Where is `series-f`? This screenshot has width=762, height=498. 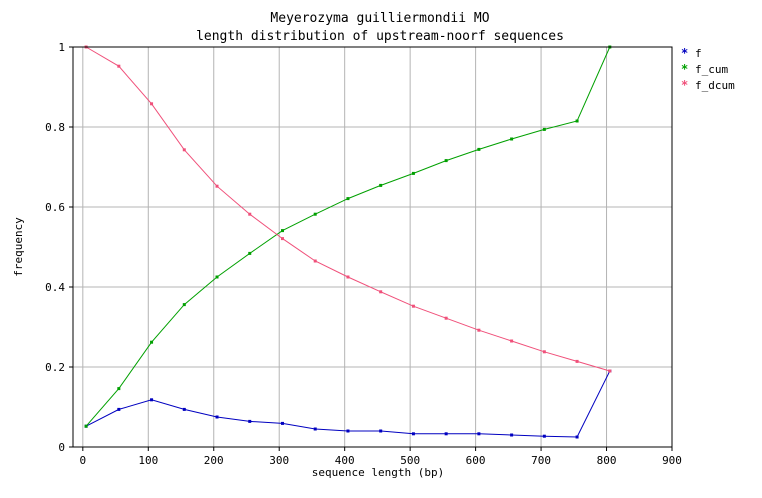
series-f is located at coordinates (348, 404).